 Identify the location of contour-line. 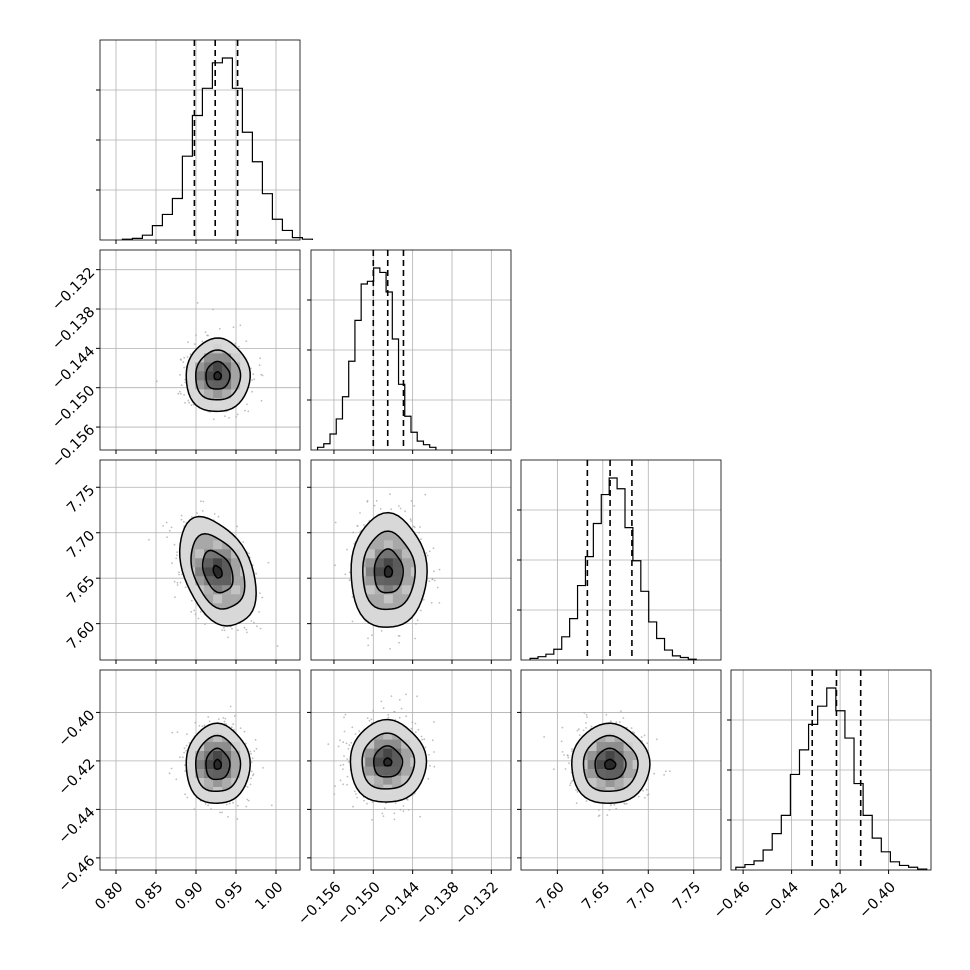
(389, 570).